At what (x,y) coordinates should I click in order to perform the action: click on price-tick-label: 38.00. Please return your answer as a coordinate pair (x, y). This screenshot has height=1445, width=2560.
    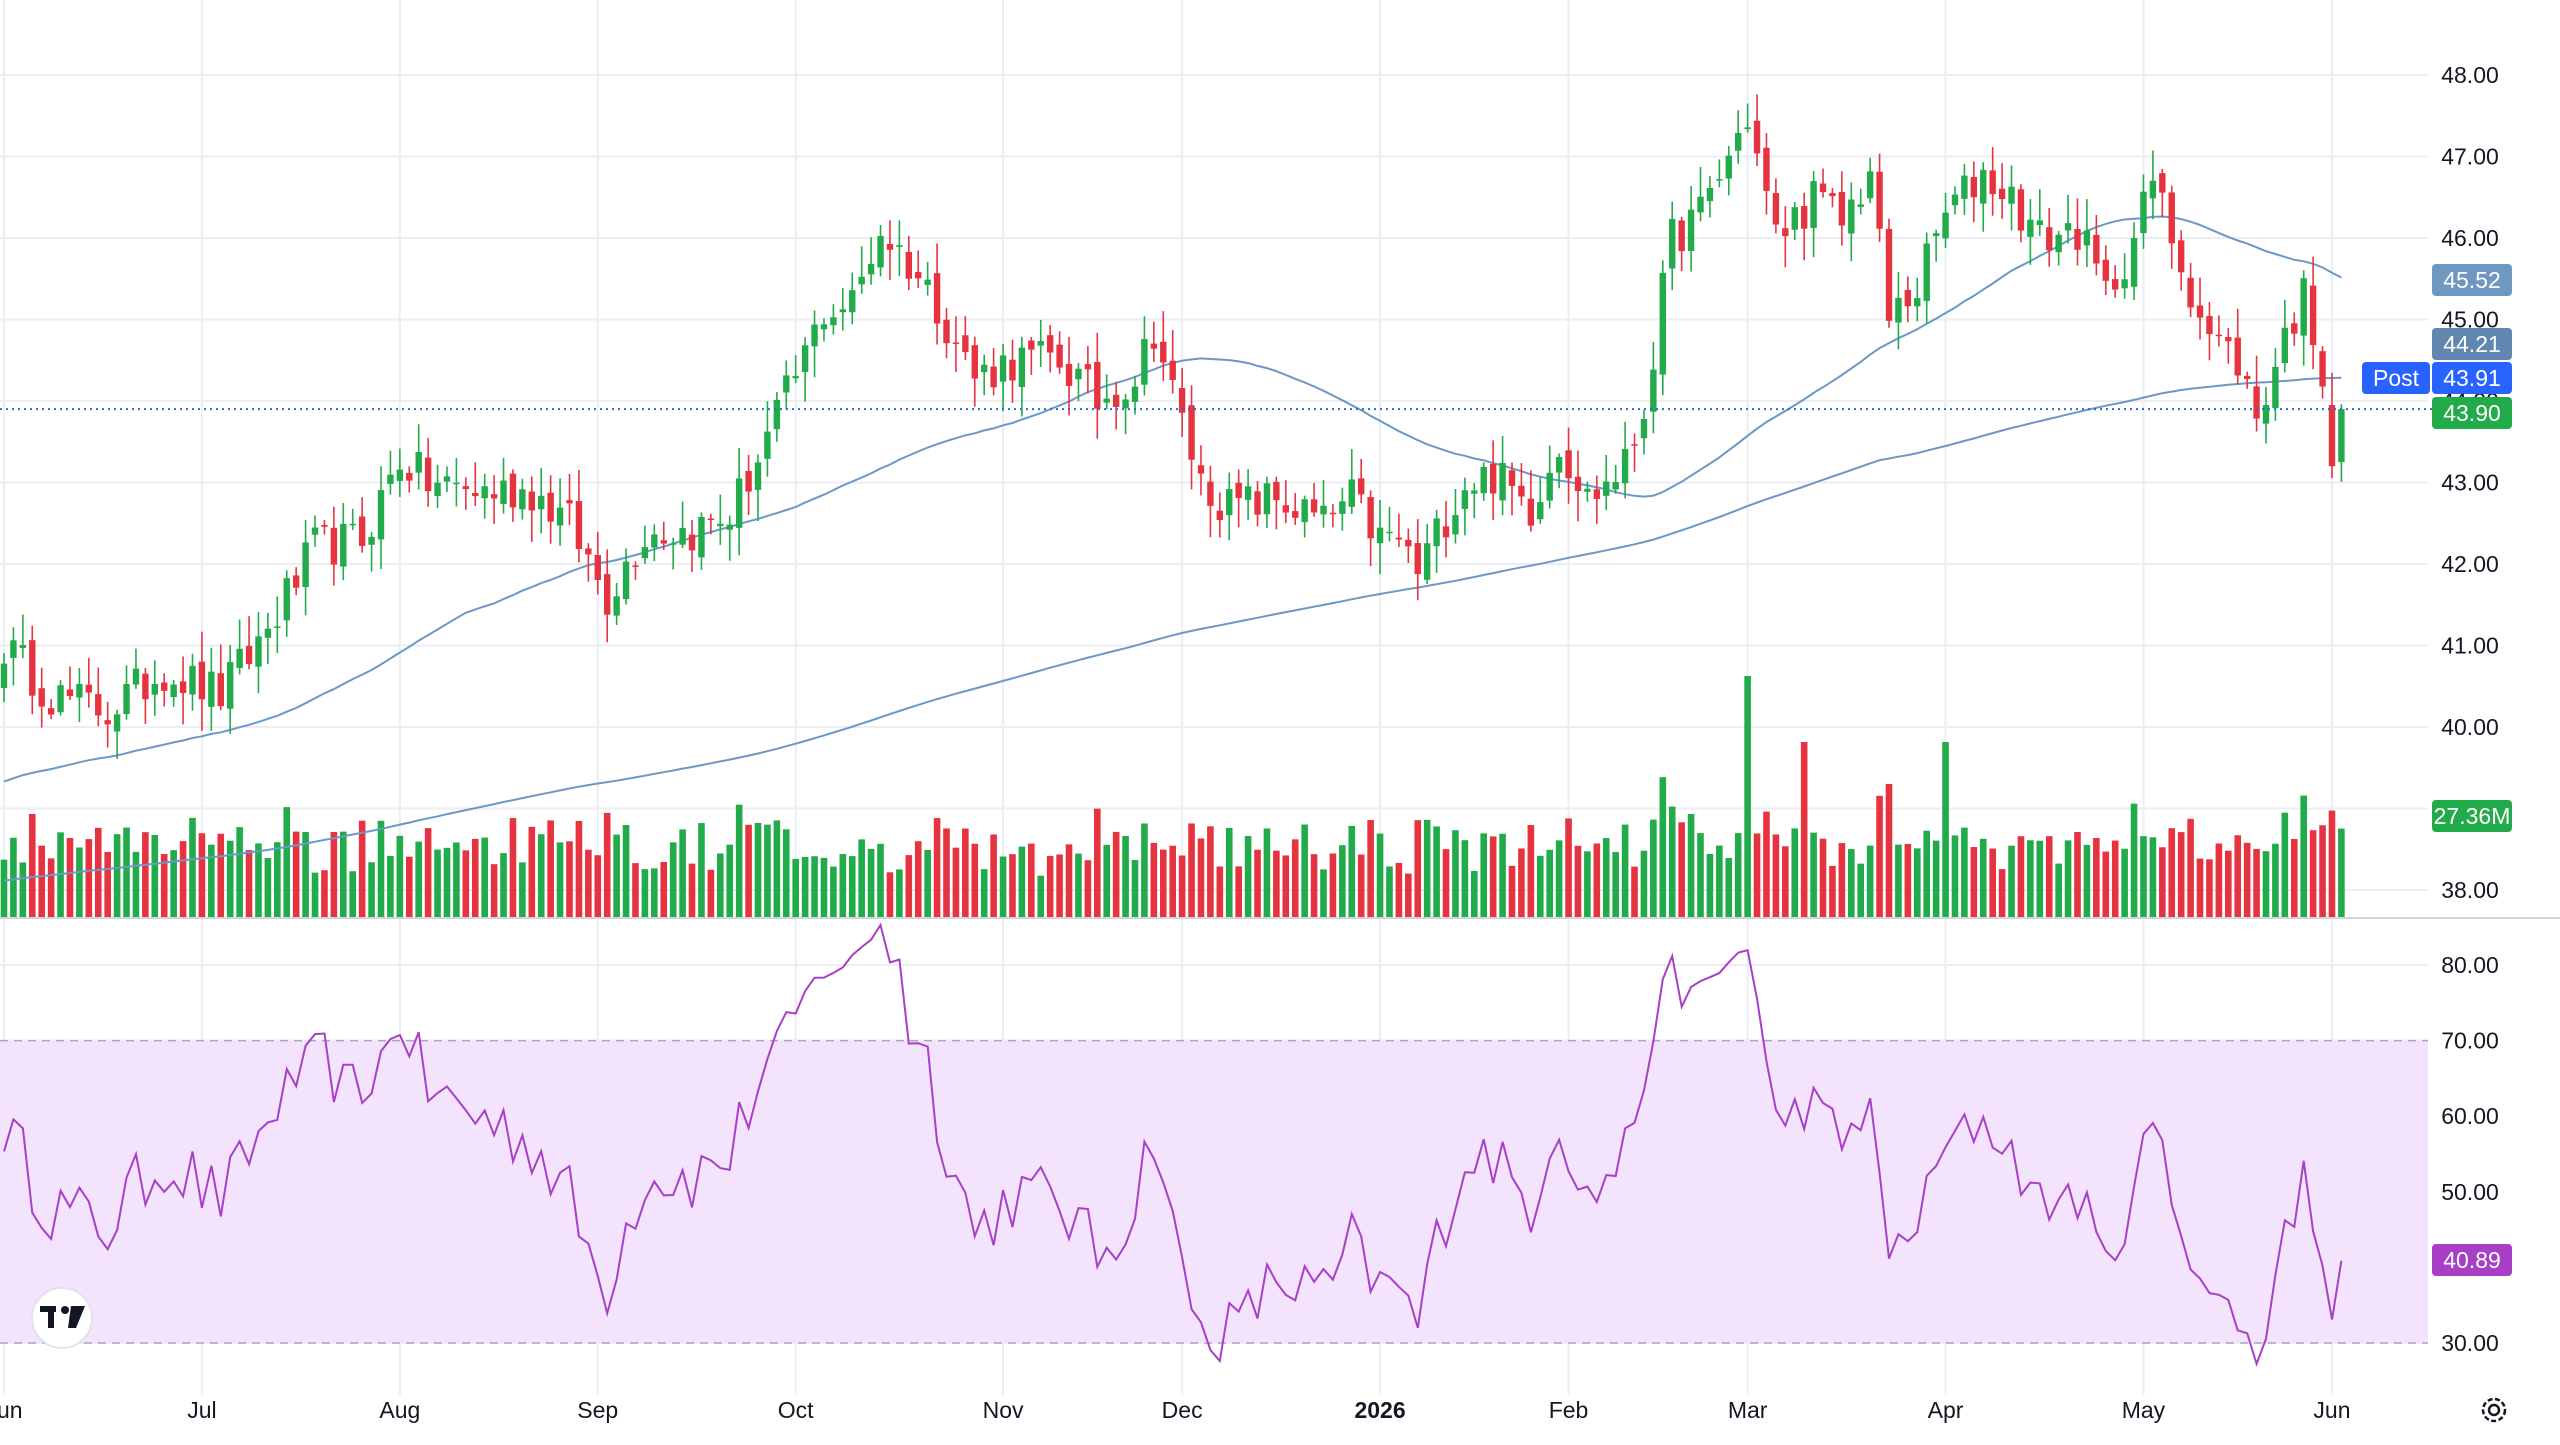
    Looking at the image, I should click on (2470, 890).